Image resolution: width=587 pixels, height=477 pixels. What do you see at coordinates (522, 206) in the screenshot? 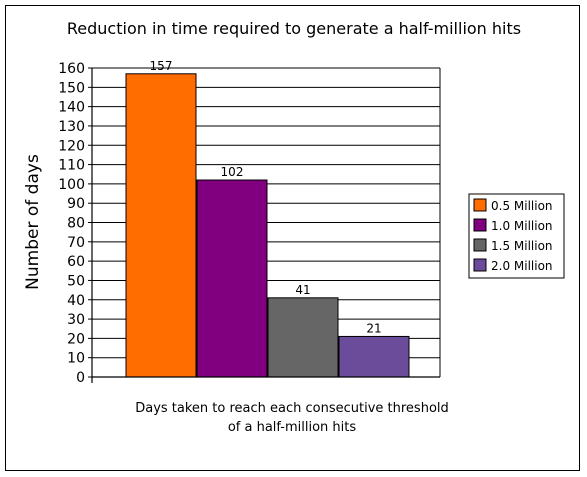
I see `legend-label: 0.5 Million` at bounding box center [522, 206].